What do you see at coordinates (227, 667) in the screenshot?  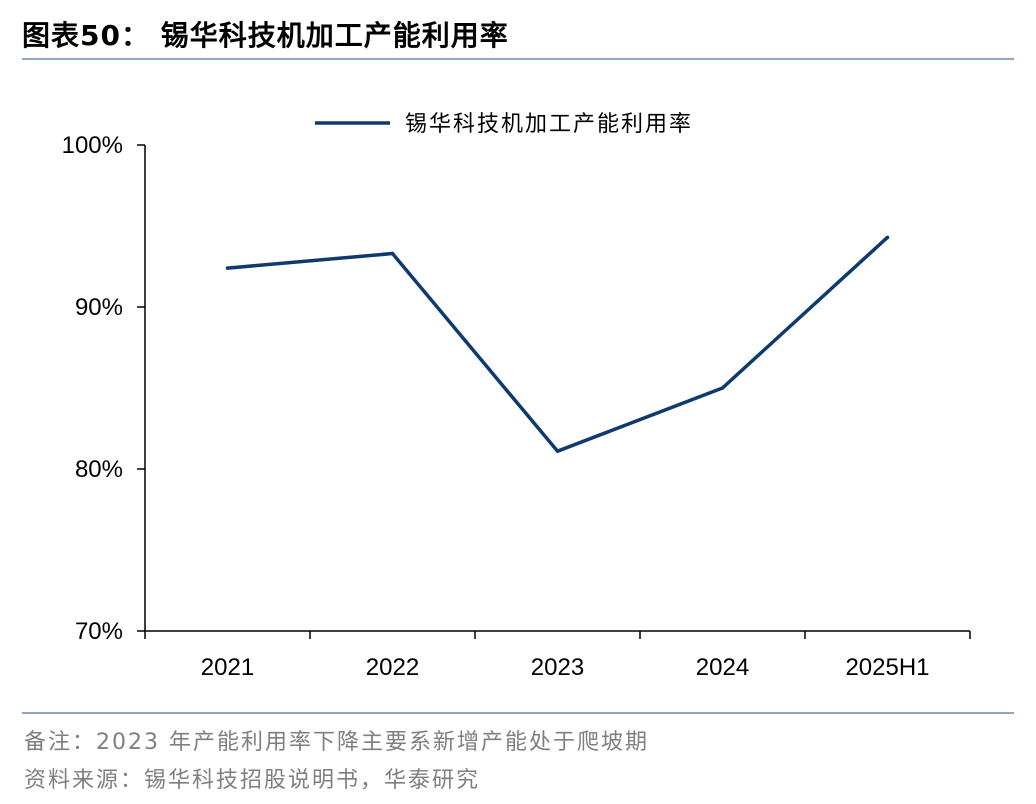 I see `x-tick-label: 2021` at bounding box center [227, 667].